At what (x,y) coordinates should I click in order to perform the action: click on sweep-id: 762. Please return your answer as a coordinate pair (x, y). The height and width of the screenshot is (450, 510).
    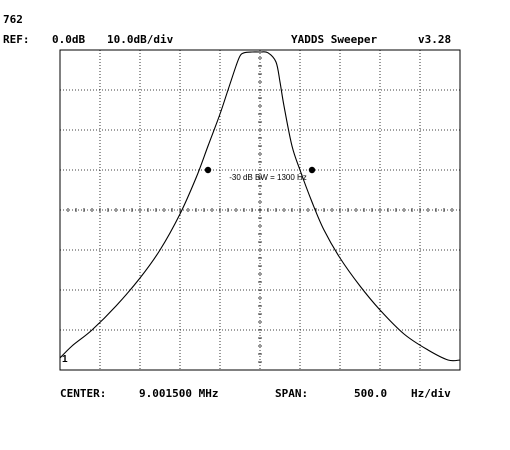
    Looking at the image, I should click on (13, 19).